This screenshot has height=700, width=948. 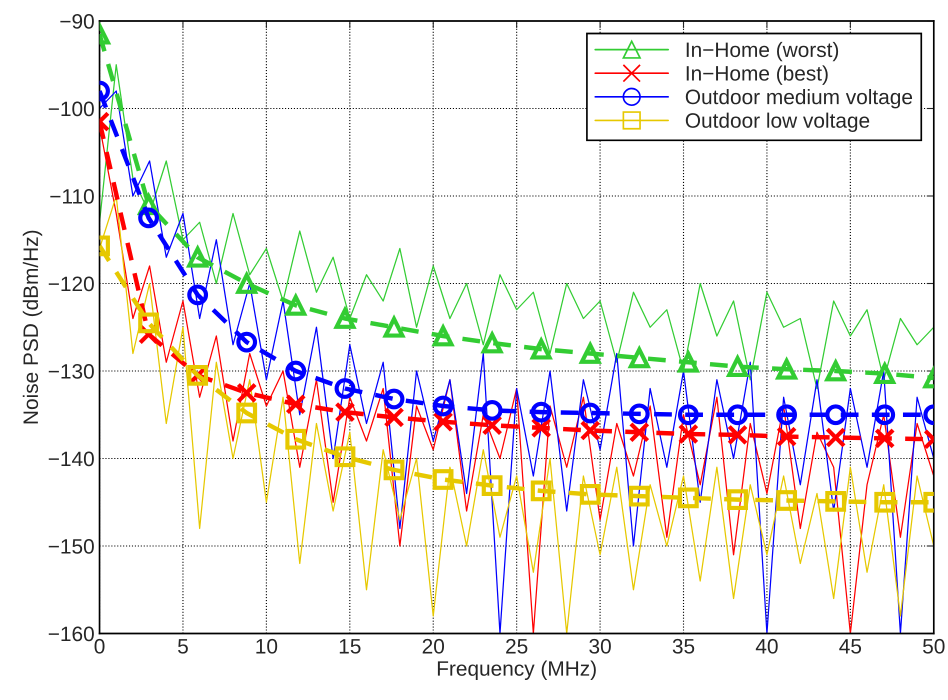 I want to click on legend-label: Outdoor low voltage, so click(x=778, y=122).